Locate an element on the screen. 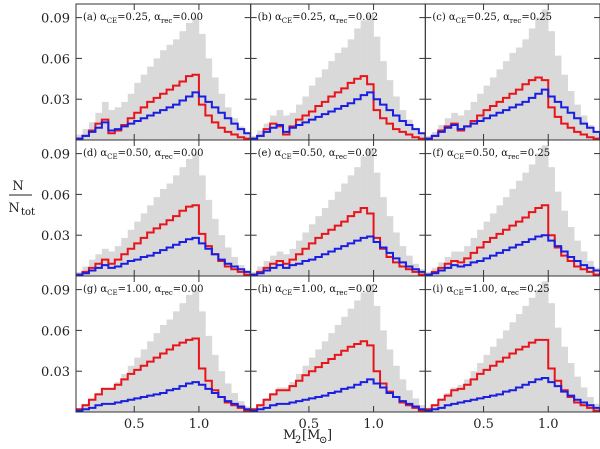  x-label-subscript: 2 is located at coordinates (298, 440).